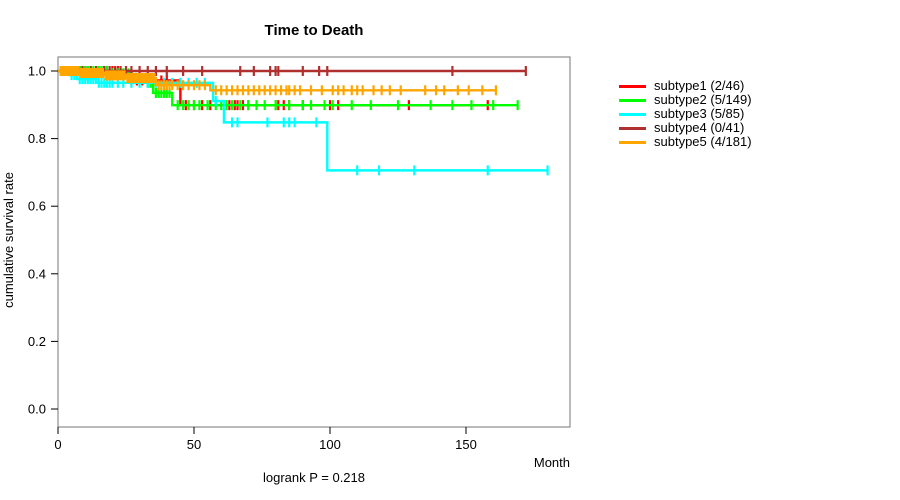  I want to click on legend-label: subtype2 (5/149), so click(703, 99).